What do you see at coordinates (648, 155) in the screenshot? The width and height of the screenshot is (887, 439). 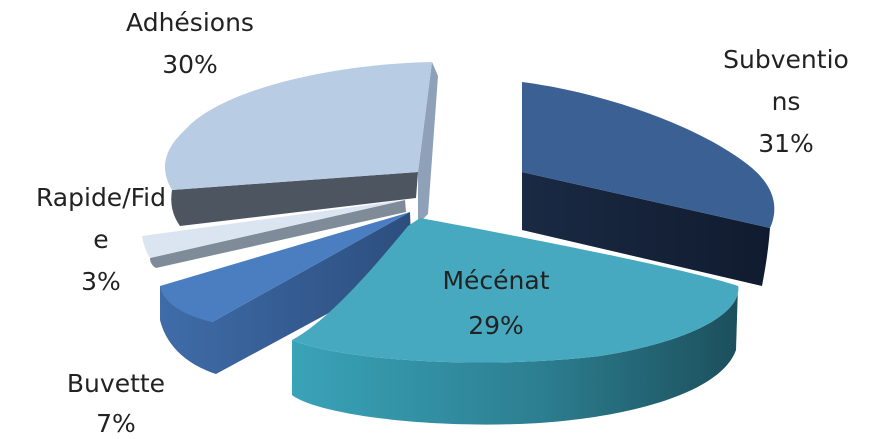 I see `pie-slice-top-subventions` at bounding box center [648, 155].